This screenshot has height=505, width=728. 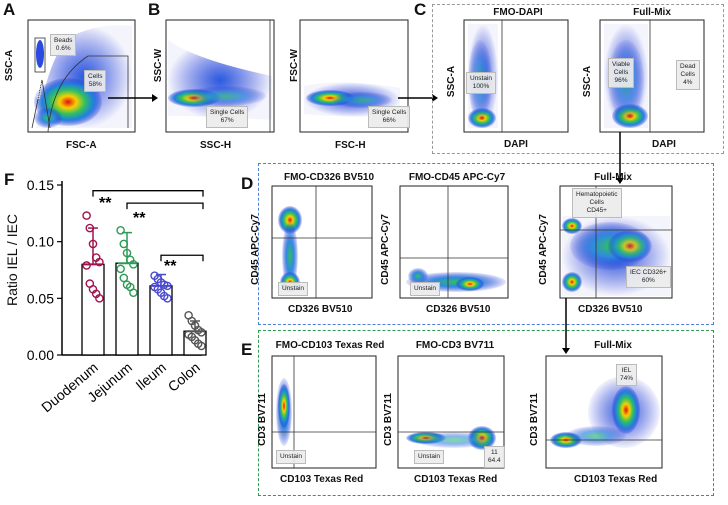 What do you see at coordinates (291, 457) in the screenshot?
I see `panel-e-plot1-gate: Unstain` at bounding box center [291, 457].